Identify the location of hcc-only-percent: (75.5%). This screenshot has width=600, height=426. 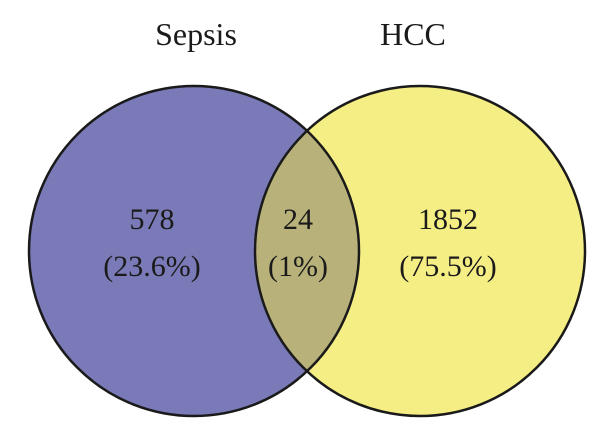
(447, 266).